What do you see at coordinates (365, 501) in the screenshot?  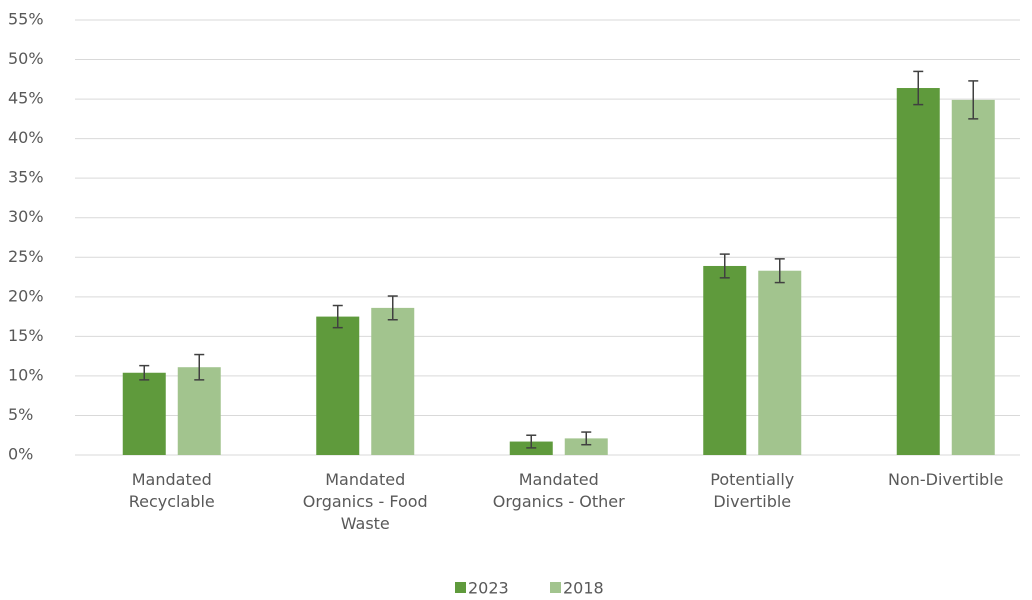 I see `x-tick-label: Mandated Organics - Food Waste` at bounding box center [365, 501].